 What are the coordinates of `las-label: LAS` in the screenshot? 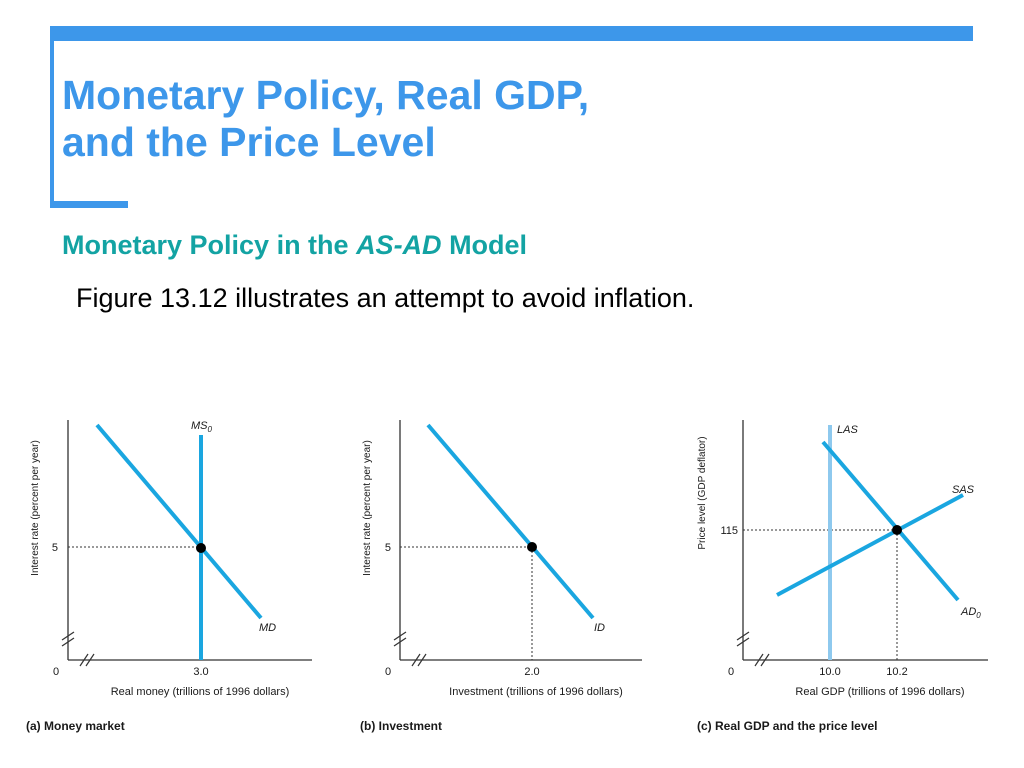 It's located at (847, 430).